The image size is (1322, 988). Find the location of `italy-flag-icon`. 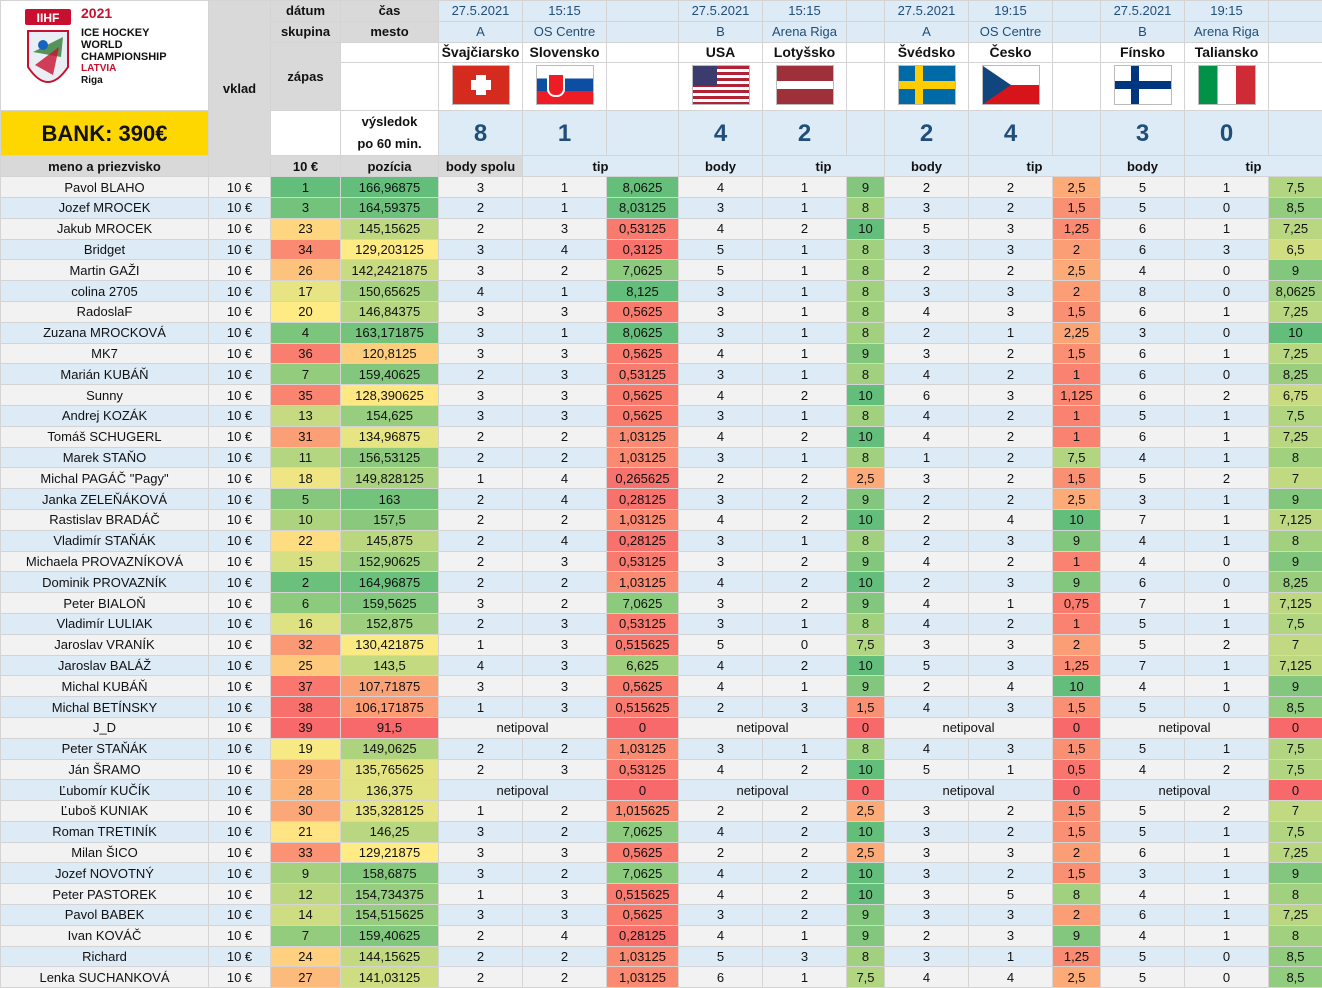

italy-flag-icon is located at coordinates (1226, 85).